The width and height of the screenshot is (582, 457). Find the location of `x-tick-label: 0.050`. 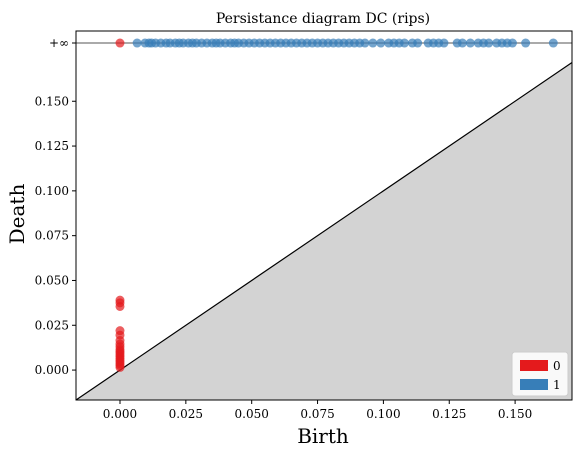

x-tick-label: 0.050 is located at coordinates (252, 414).